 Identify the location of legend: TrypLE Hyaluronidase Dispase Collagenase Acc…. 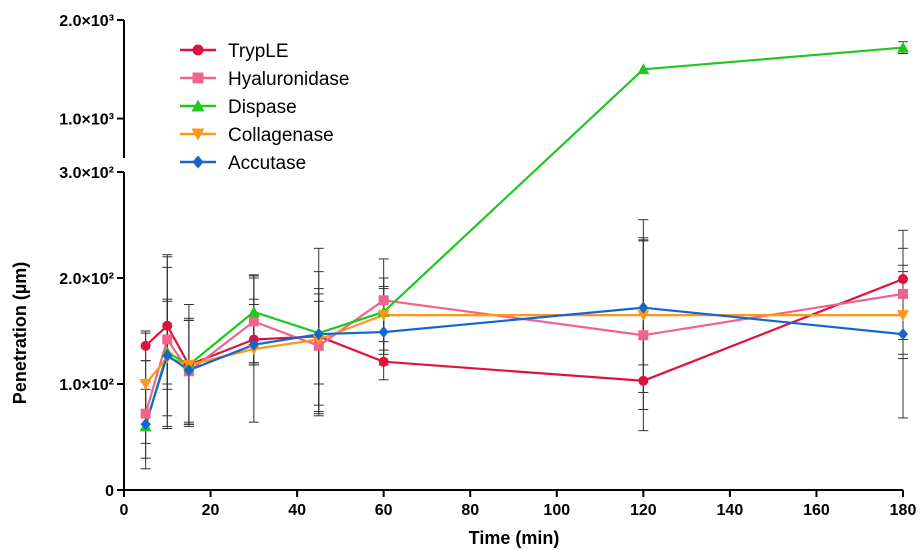
(264, 107).